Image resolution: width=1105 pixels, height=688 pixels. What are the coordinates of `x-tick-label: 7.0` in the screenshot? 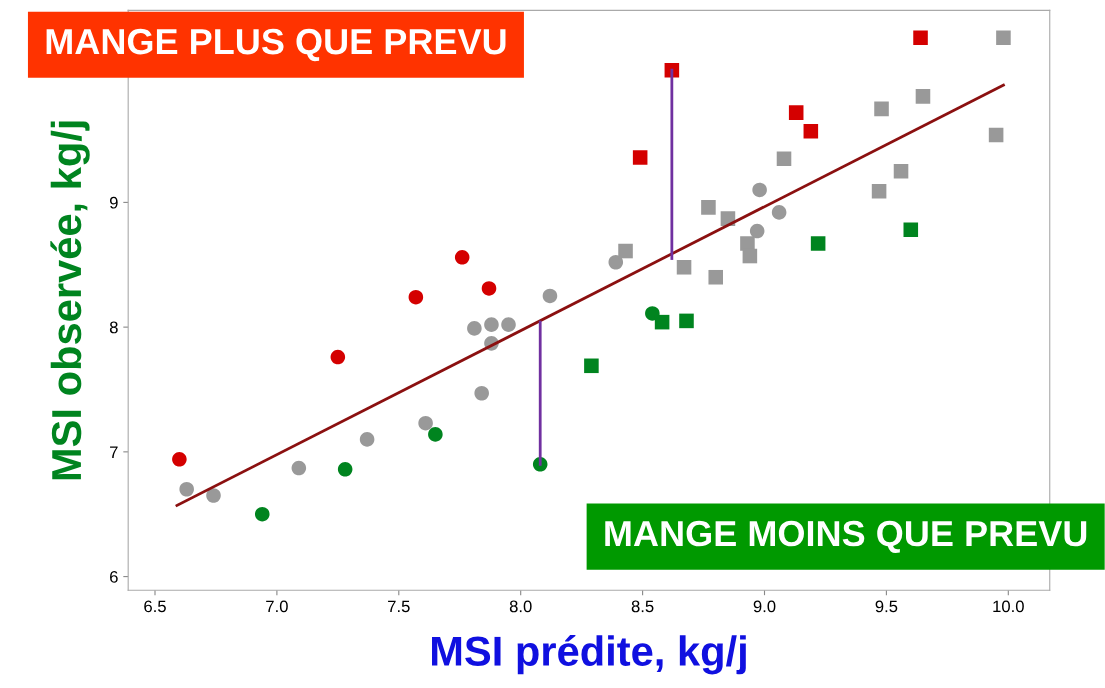 It's located at (277, 606).